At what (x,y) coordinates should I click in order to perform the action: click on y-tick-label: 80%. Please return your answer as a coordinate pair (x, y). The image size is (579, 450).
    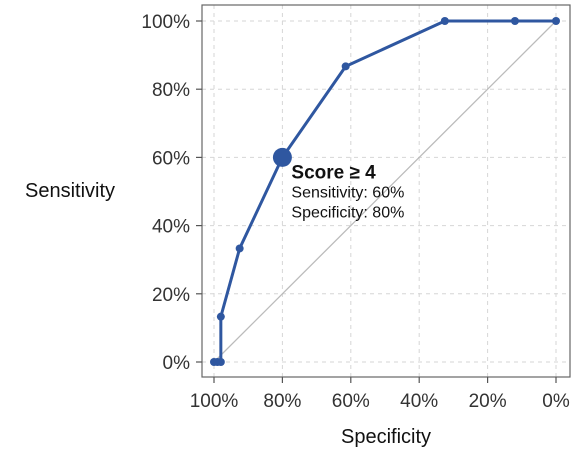
    Looking at the image, I should click on (171, 90).